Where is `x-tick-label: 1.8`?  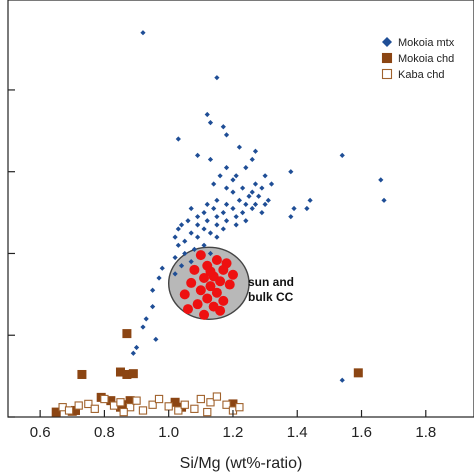 x-tick-label: 1.8 is located at coordinates (425, 432).